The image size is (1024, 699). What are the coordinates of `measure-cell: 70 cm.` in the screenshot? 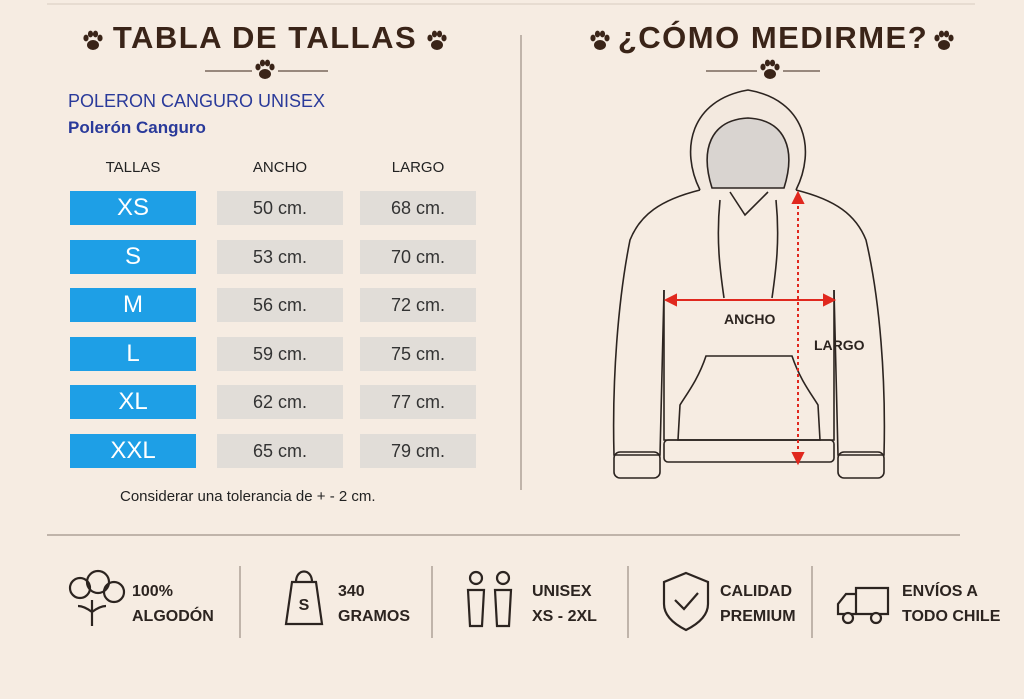 It's located at (418, 256).